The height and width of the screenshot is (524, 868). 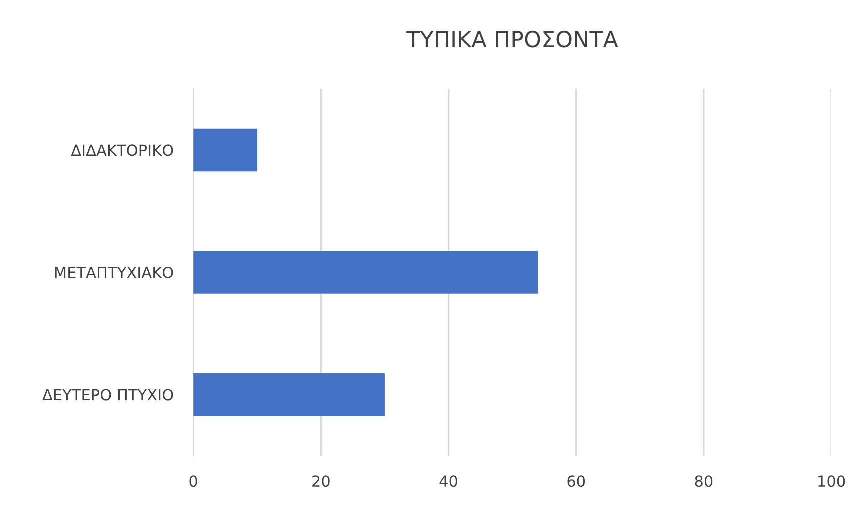 What do you see at coordinates (122, 150) in the screenshot?
I see `y-tick-label: ΔΙΔΑΚΤΟΡΙΚΟ` at bounding box center [122, 150].